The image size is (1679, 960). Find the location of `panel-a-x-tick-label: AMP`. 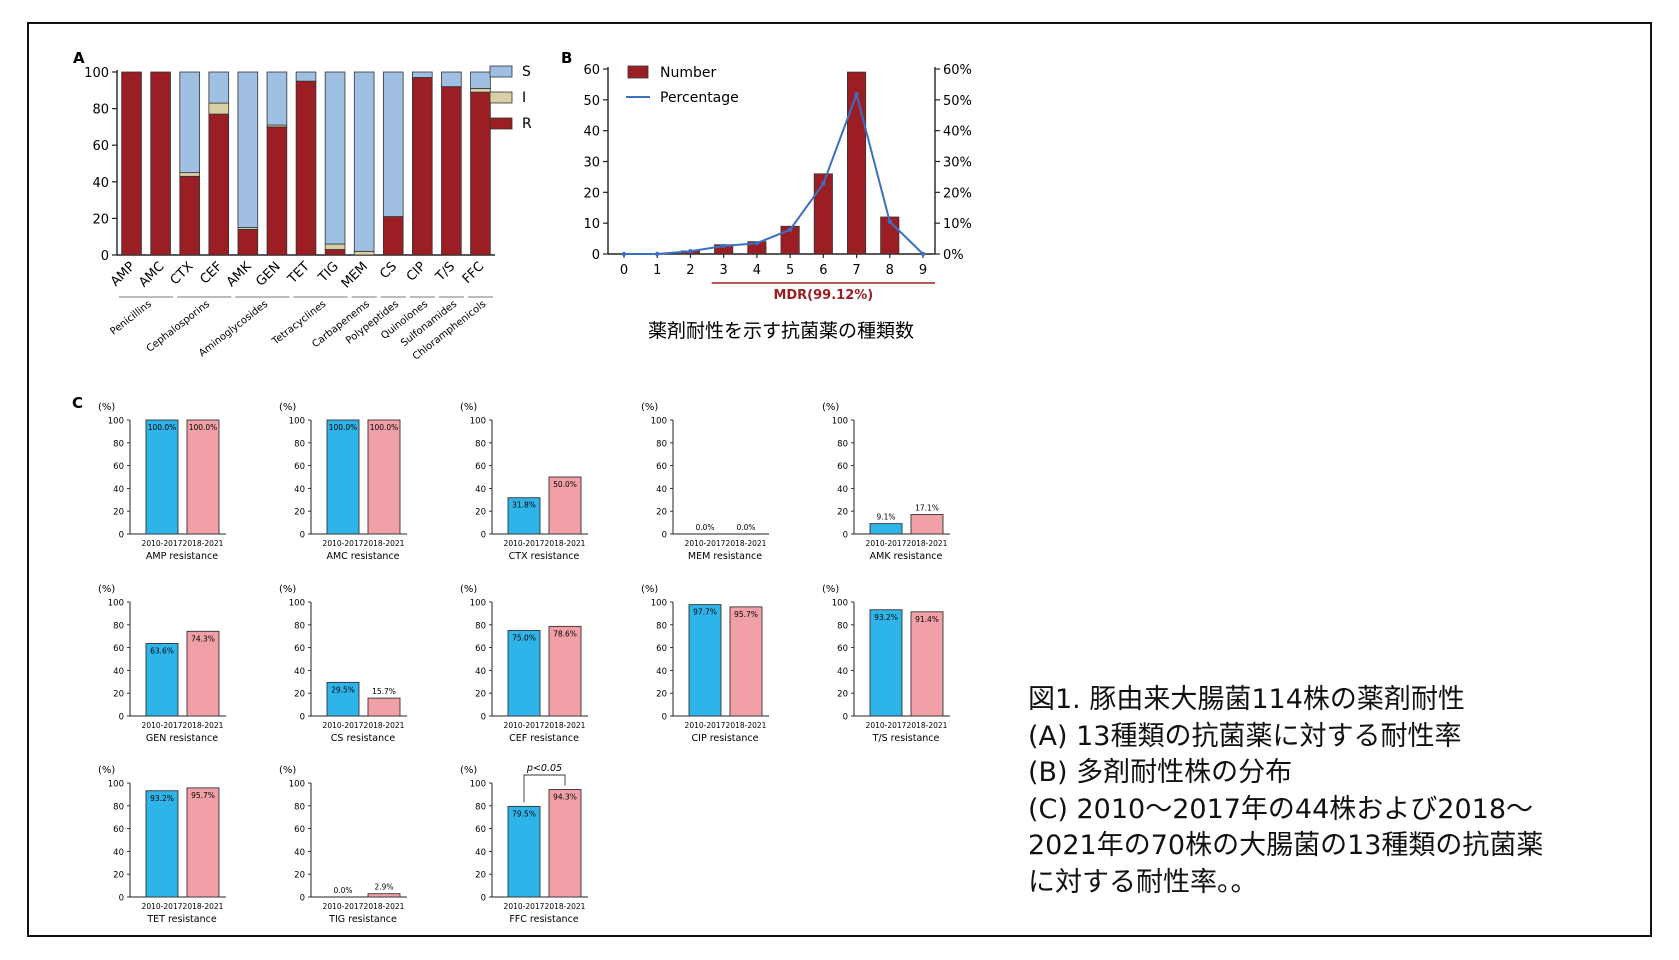

panel-a-x-tick-label: AMP is located at coordinates (123, 274).